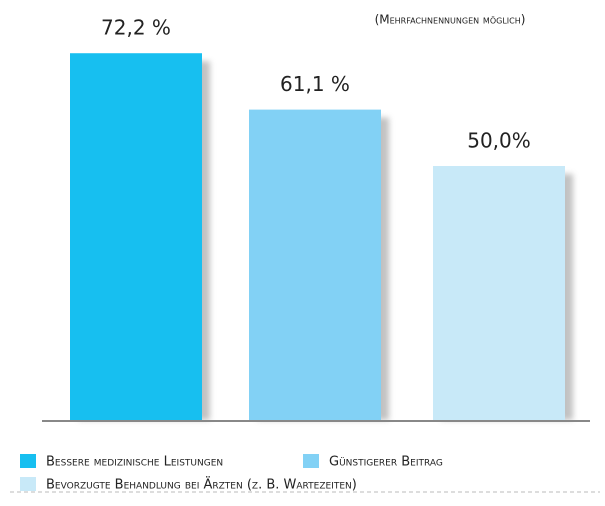 The height and width of the screenshot is (506, 605). What do you see at coordinates (136, 28) in the screenshot?
I see `value-label: 72,2 %` at bounding box center [136, 28].